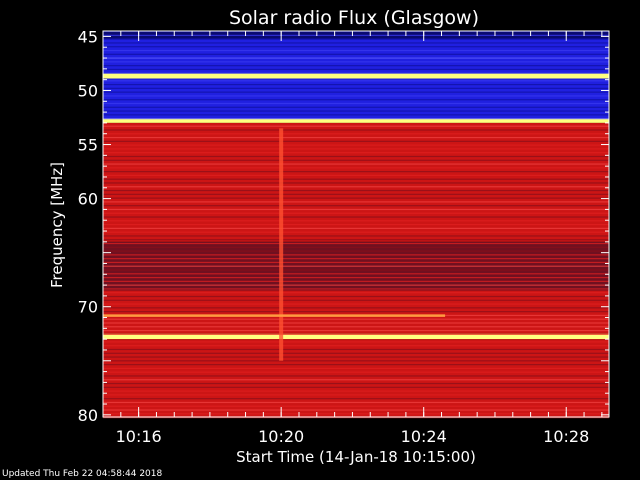 The width and height of the screenshot is (640, 480). What do you see at coordinates (88, 90) in the screenshot?
I see `y-tick-label: 50` at bounding box center [88, 90].